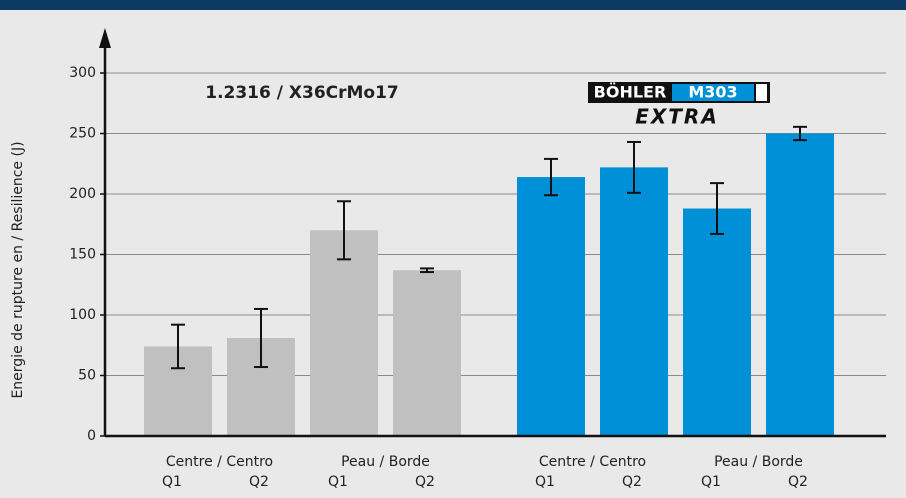 Image resolution: width=906 pixels, height=498 pixels. What do you see at coordinates (761, 92) in the screenshot?
I see `logo-white-box` at bounding box center [761, 92].